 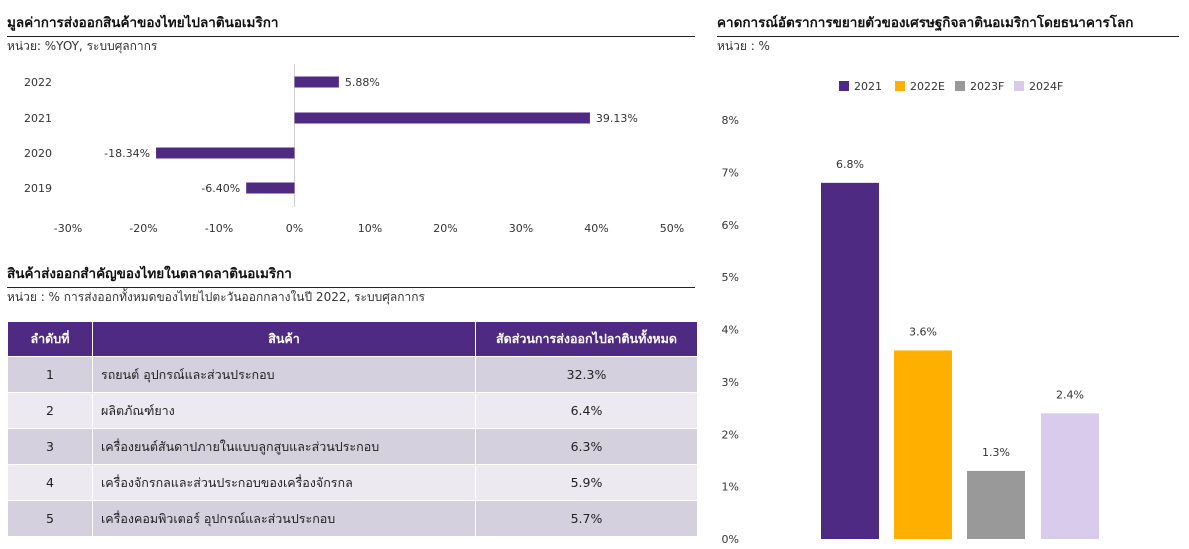 What do you see at coordinates (586, 446) in the screenshot?
I see `cell-share: 6.3%` at bounding box center [586, 446].